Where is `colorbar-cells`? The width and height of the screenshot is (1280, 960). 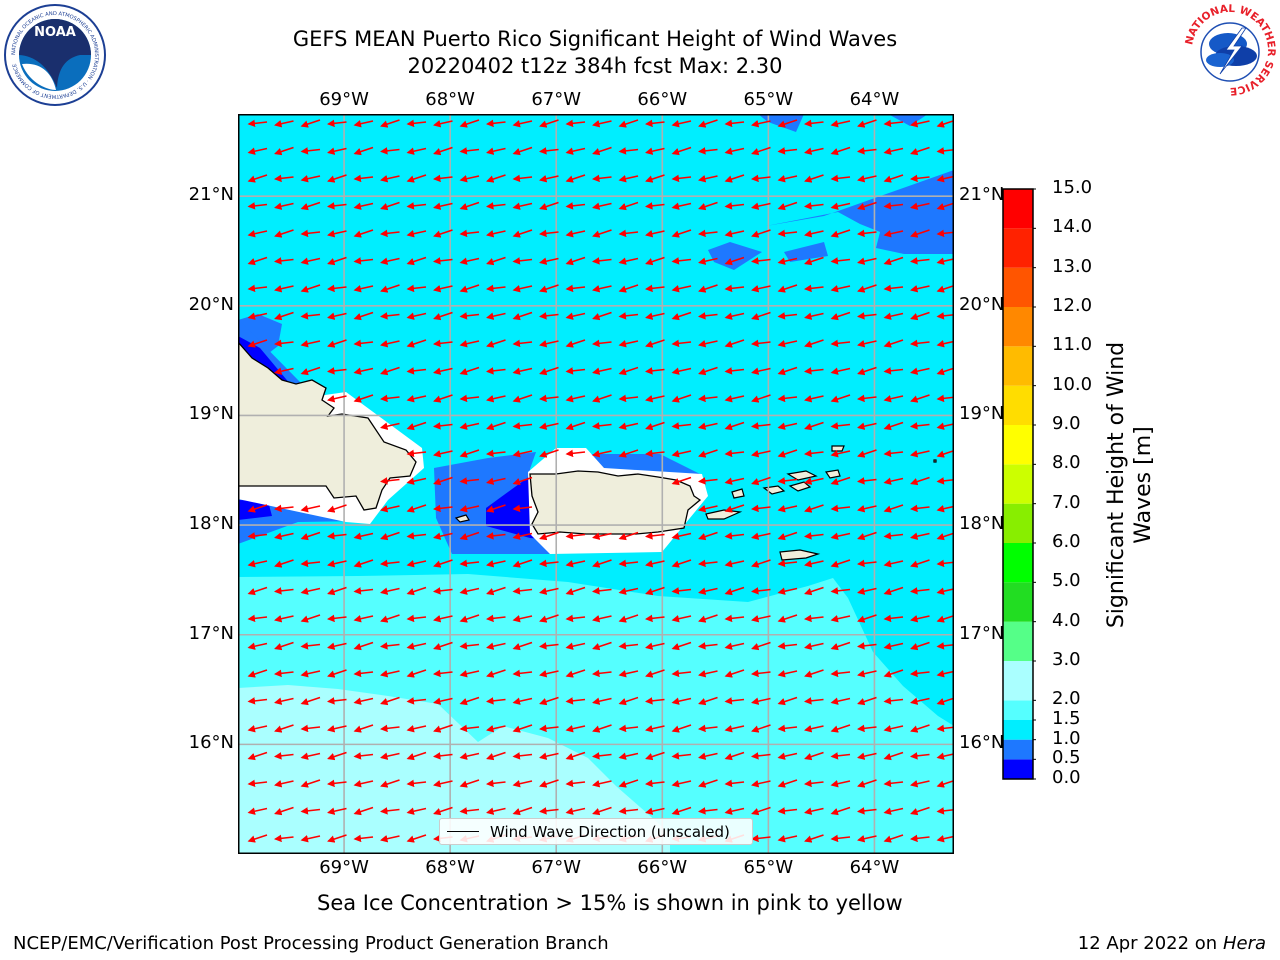
colorbar-cells is located at coordinates (1018, 484).